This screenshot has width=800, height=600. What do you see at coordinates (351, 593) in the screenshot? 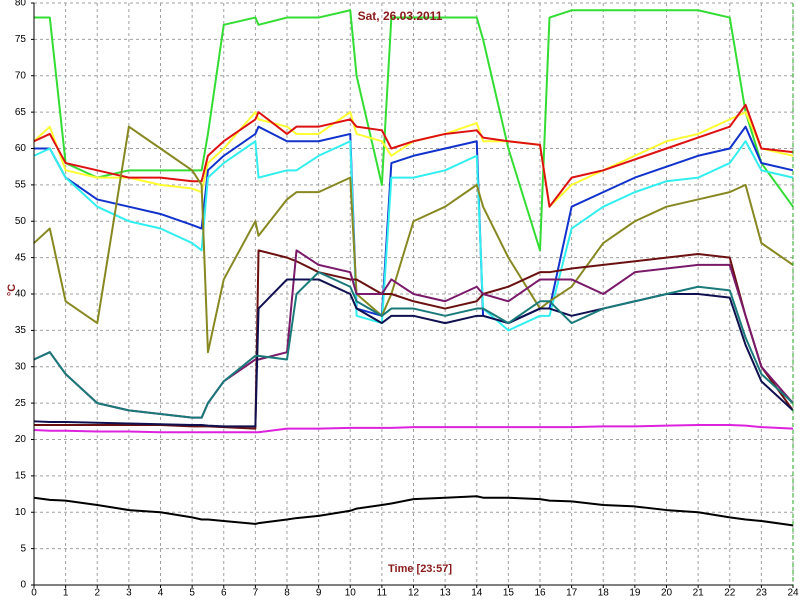
I see `x-tick-label: 10` at bounding box center [351, 593].